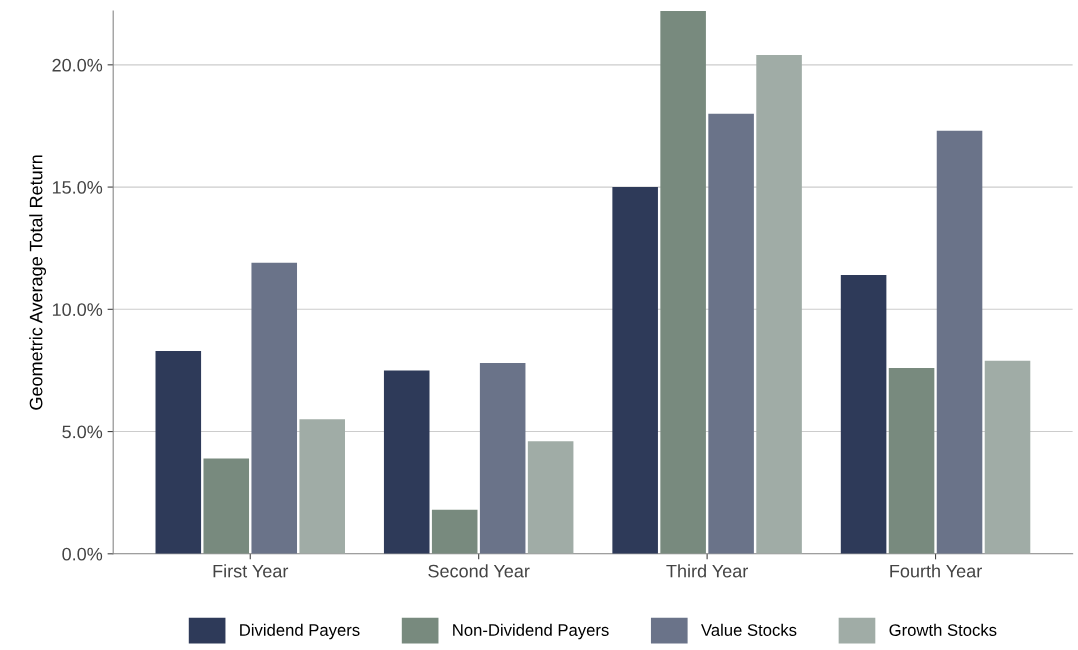 This screenshot has width=1078, height=650. I want to click on x-tick-label: First Year, so click(251, 571).